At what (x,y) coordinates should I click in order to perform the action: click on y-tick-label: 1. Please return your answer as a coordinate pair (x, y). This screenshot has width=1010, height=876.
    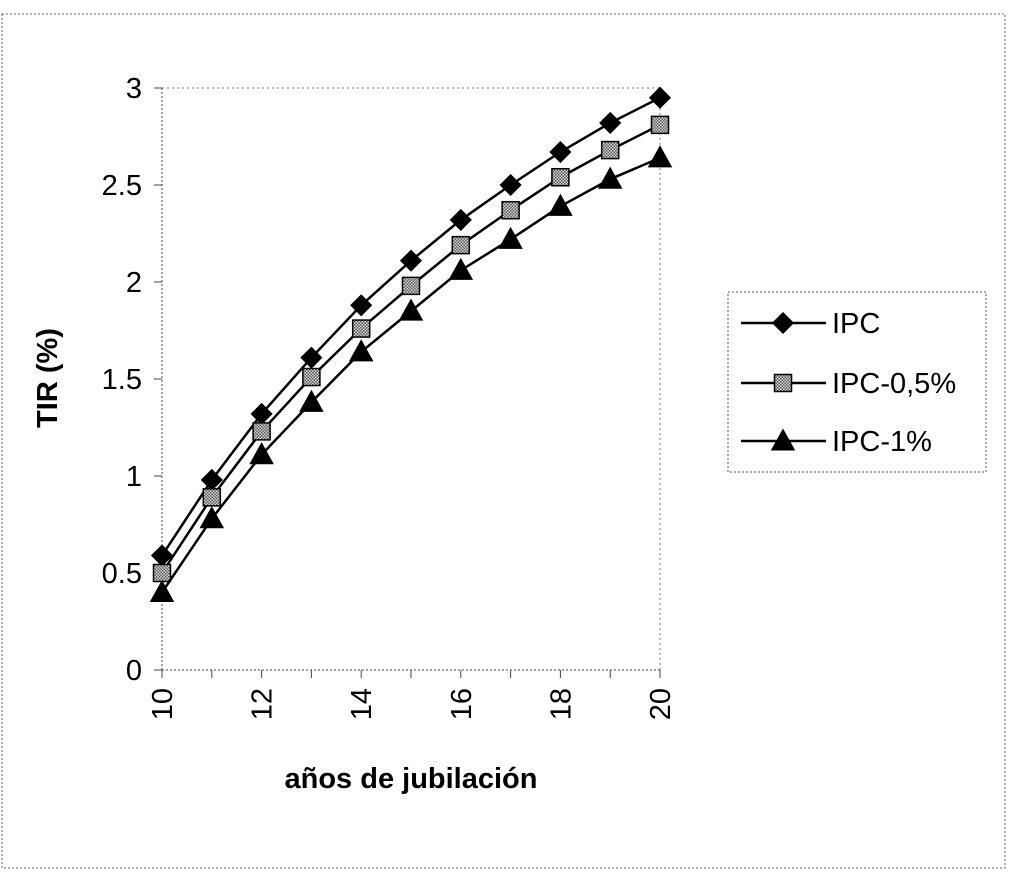
    Looking at the image, I should click on (134, 477).